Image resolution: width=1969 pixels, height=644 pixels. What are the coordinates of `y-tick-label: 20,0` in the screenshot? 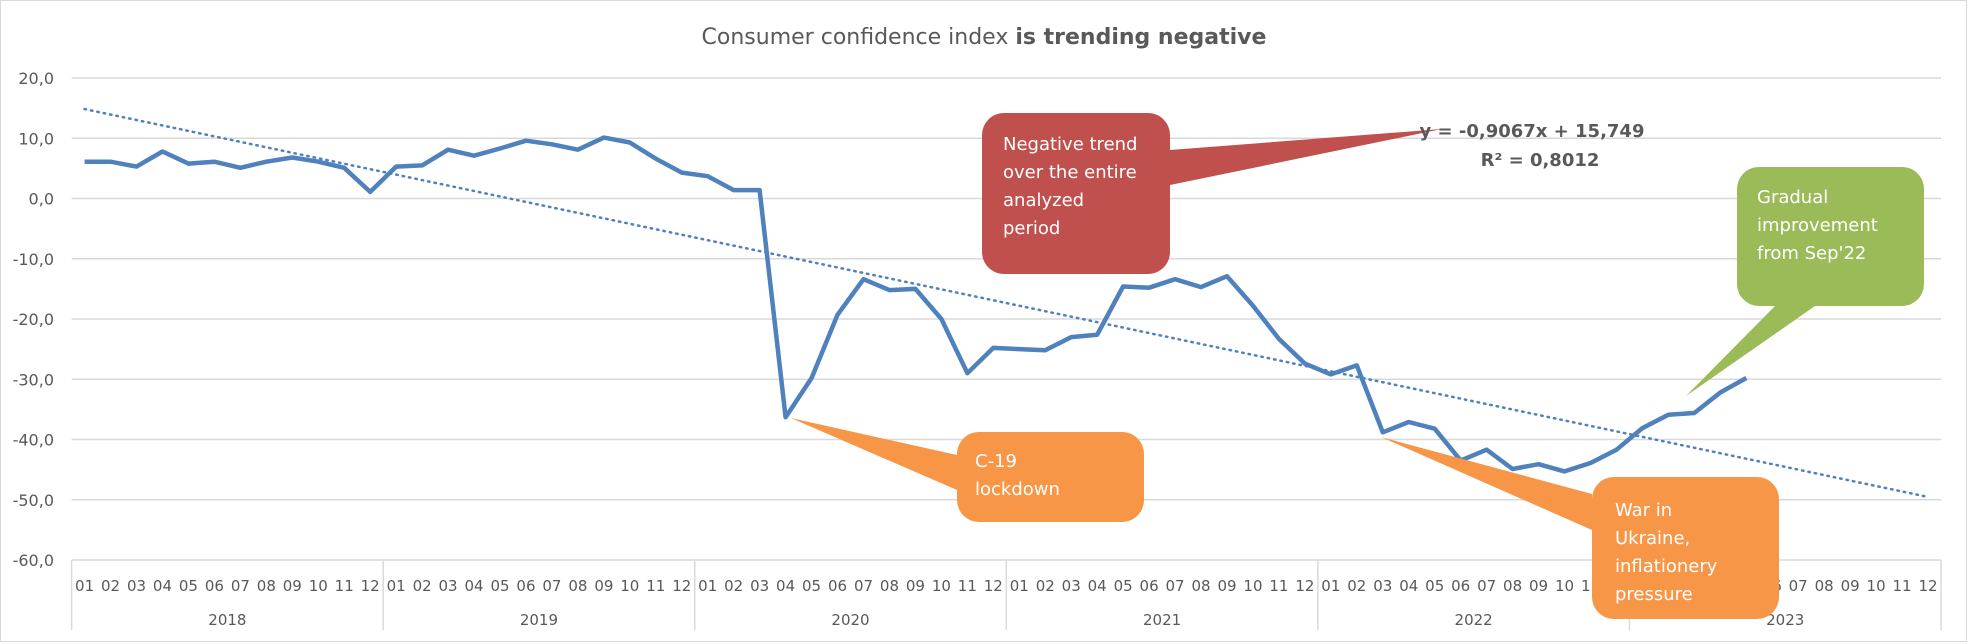 It's located at (36, 78).